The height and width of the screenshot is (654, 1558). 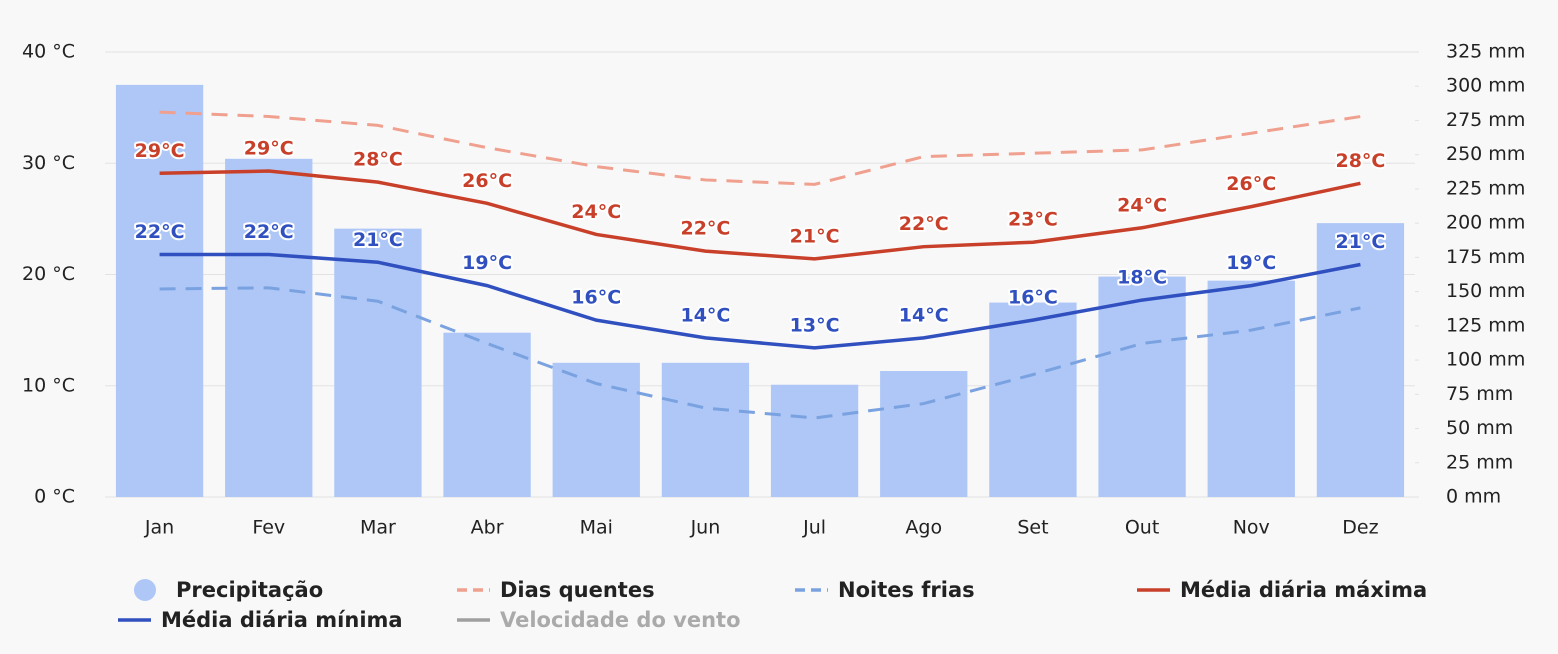 I want to click on legend-label: Dias quentes, so click(x=577, y=590).